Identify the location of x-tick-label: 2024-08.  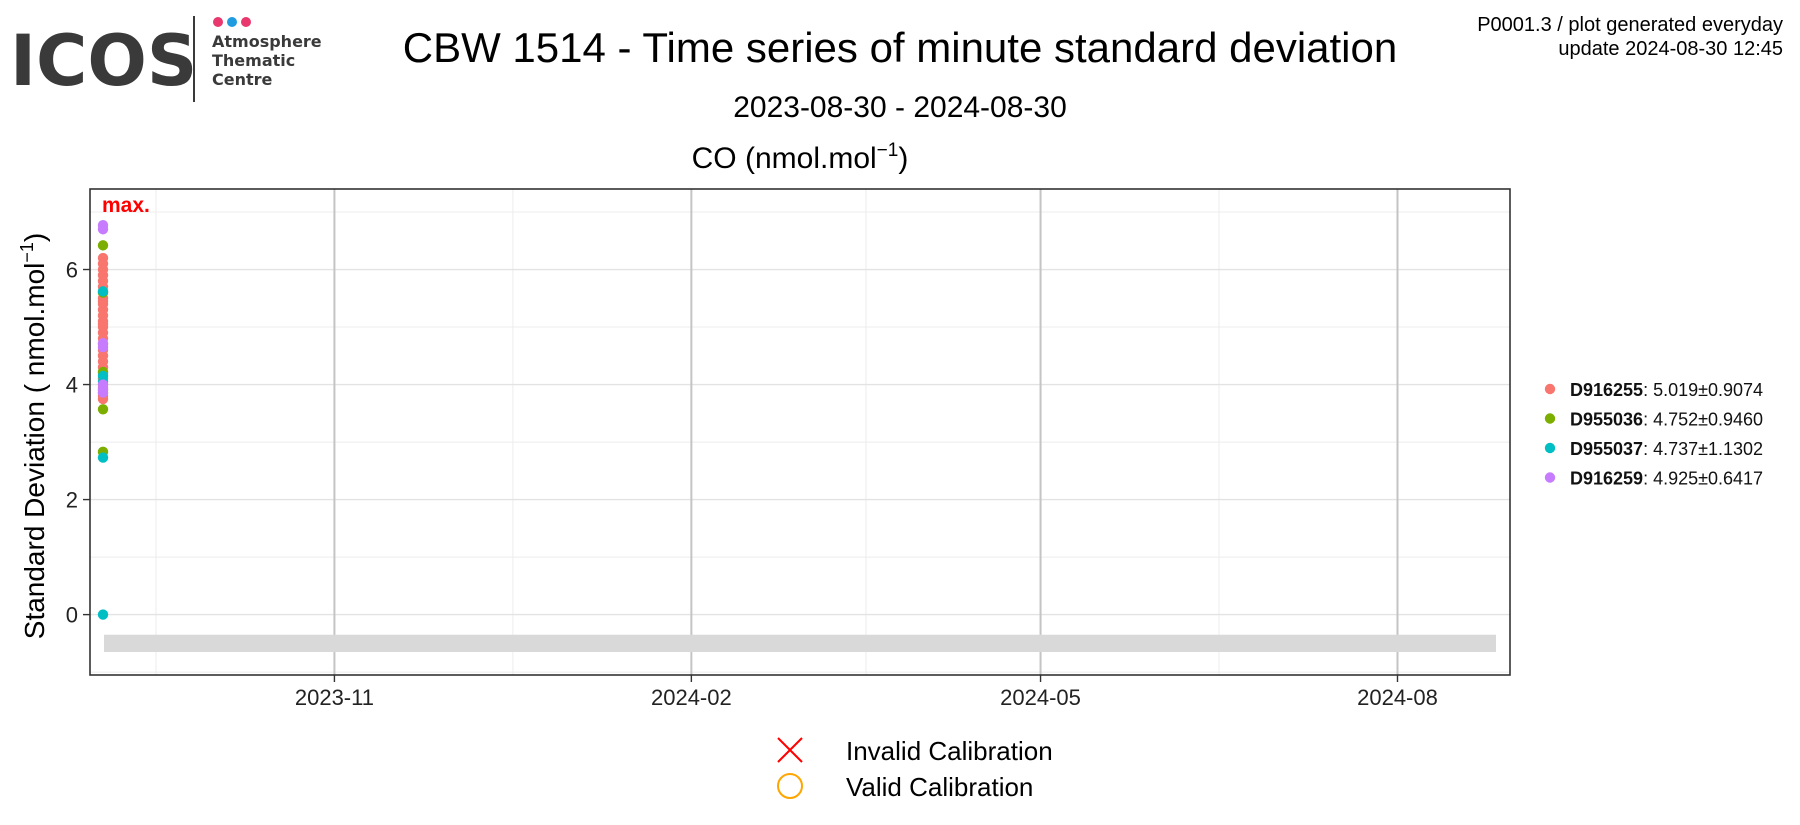
(1397, 697).